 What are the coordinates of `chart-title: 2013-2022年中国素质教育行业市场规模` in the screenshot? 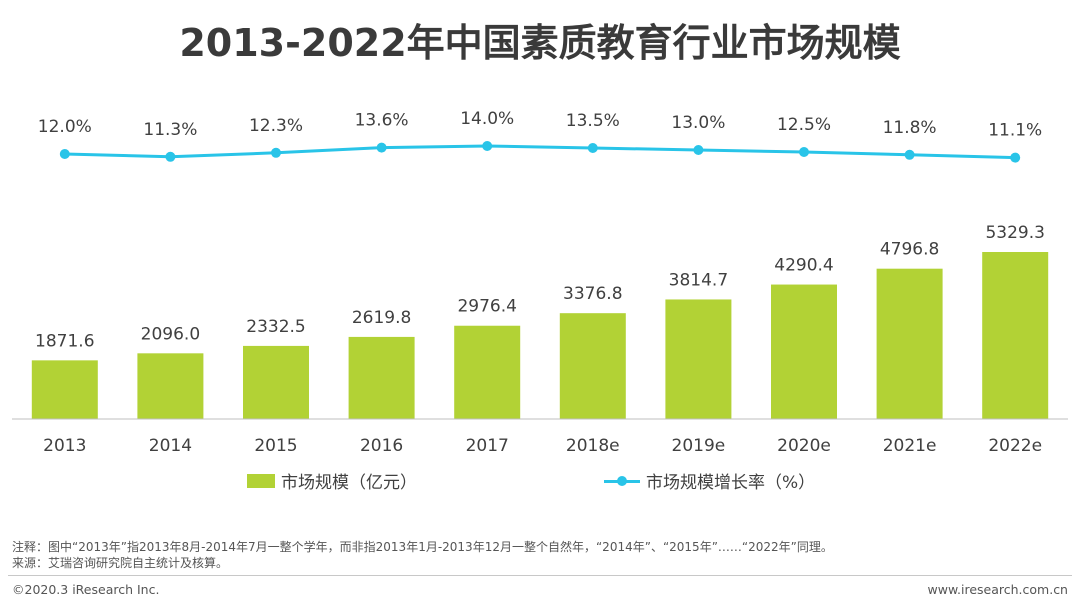 It's located at (540, 43).